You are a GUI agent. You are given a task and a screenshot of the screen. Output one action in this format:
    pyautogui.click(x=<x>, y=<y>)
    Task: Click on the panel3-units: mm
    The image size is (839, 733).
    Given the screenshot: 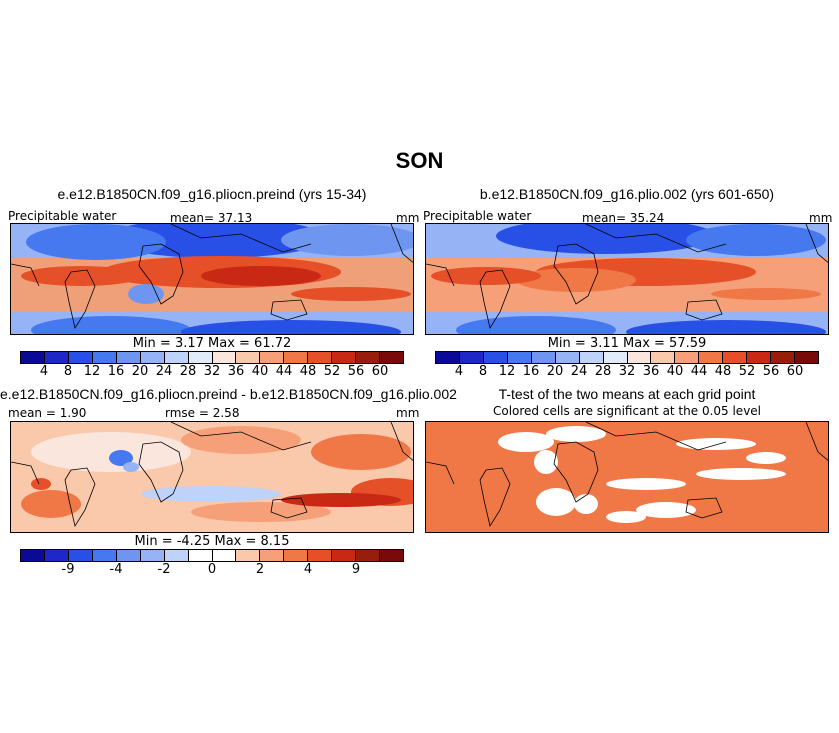 What is the action you would take?
    pyautogui.click(x=408, y=413)
    